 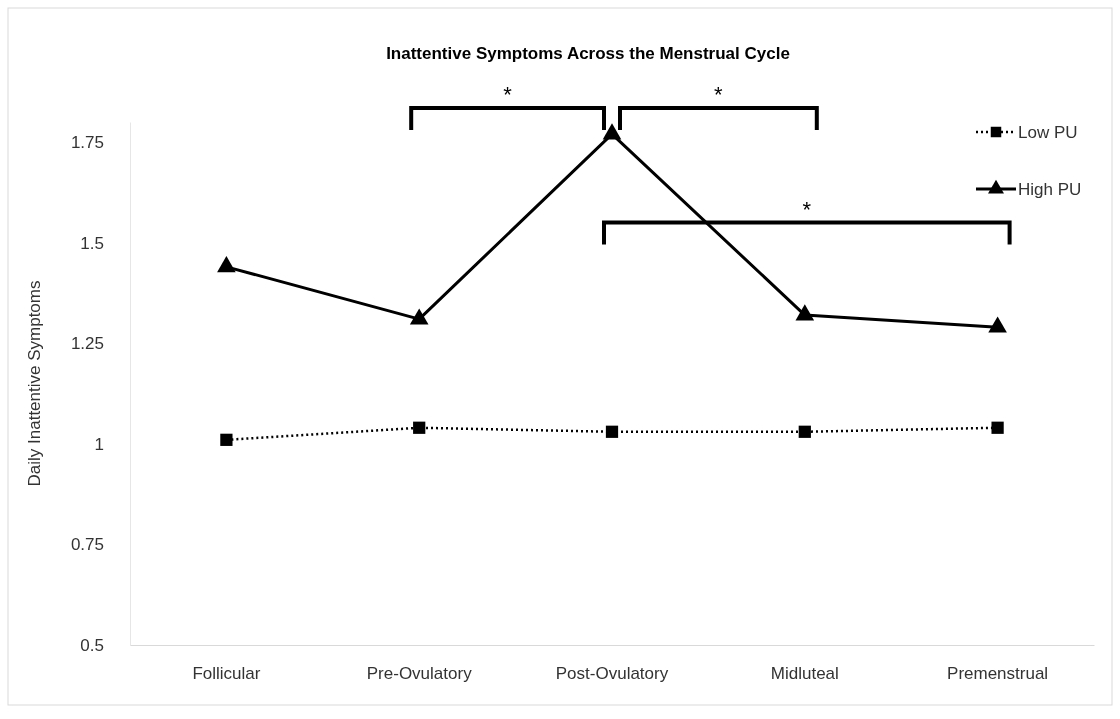 What do you see at coordinates (92, 243) in the screenshot?
I see `y-tick-label: 1.5` at bounding box center [92, 243].